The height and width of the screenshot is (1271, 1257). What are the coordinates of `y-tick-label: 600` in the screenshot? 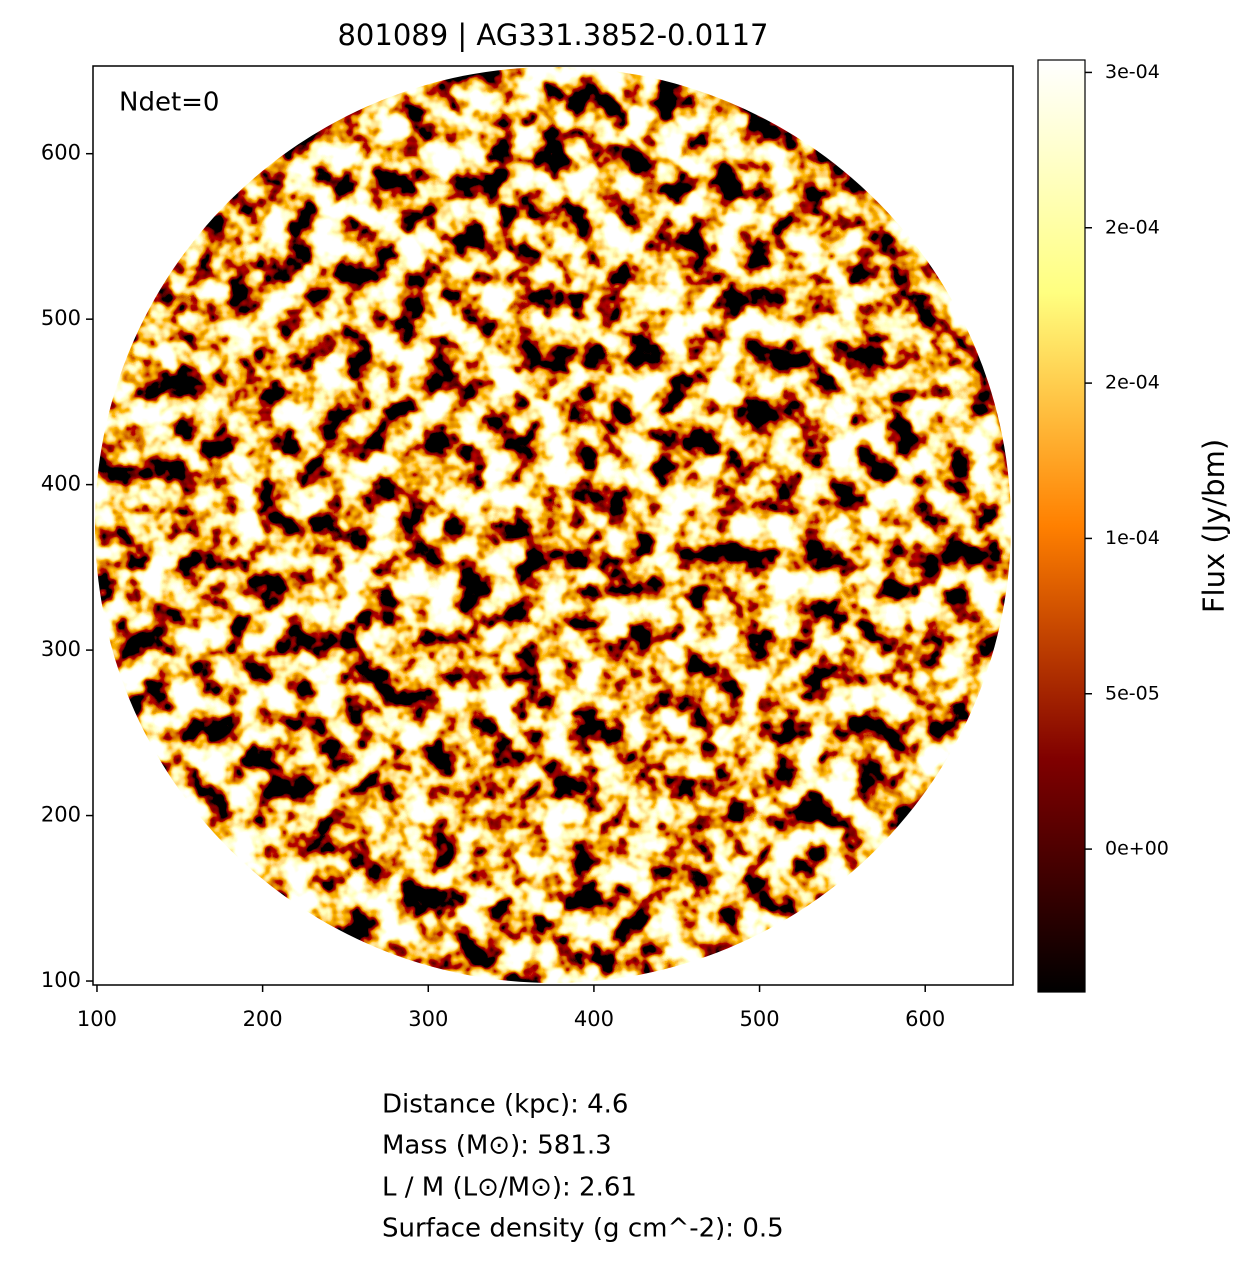 It's located at (61, 153).